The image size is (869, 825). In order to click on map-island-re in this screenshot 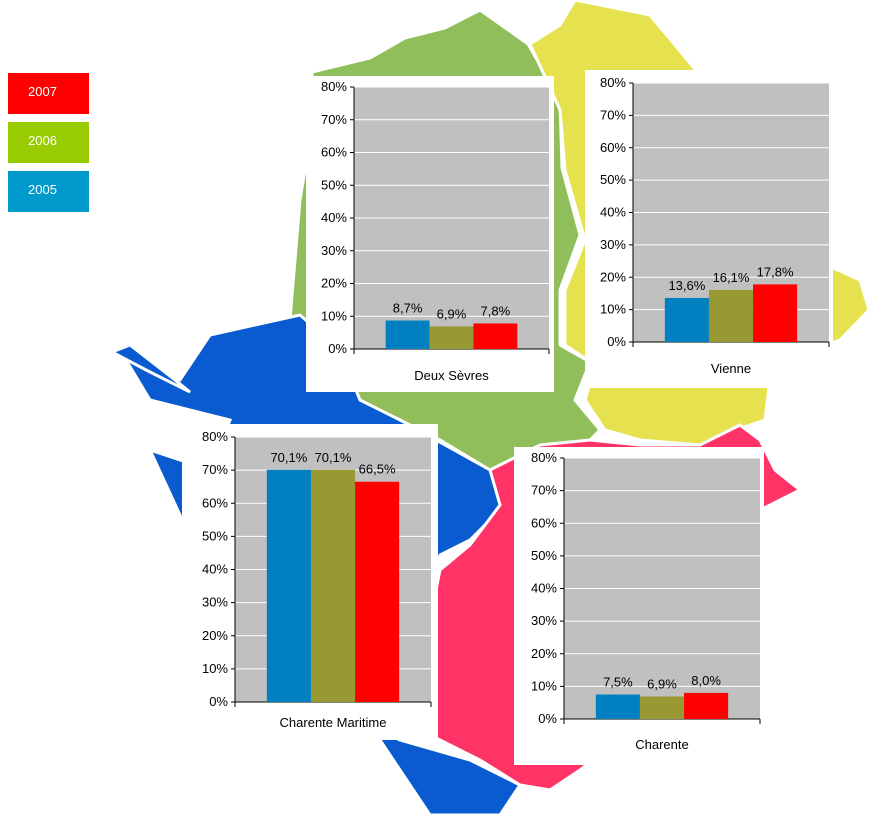, I will do `click(149, 368)`.